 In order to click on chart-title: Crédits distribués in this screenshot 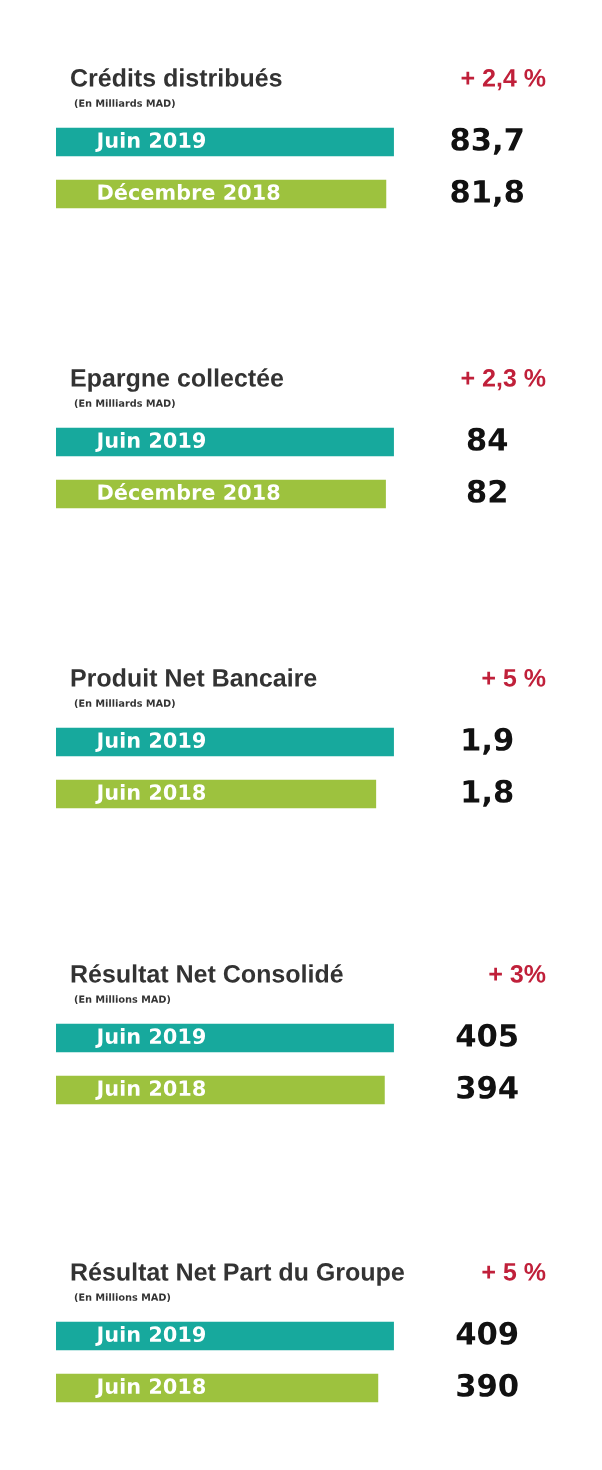, I will do `click(176, 77)`.